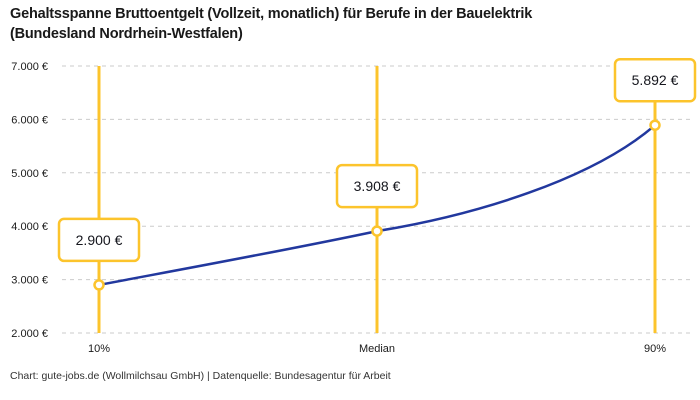 The height and width of the screenshot is (400, 700). Describe the element at coordinates (29, 334) in the screenshot. I see `y-axis-tick-label: 2.000 €` at that location.